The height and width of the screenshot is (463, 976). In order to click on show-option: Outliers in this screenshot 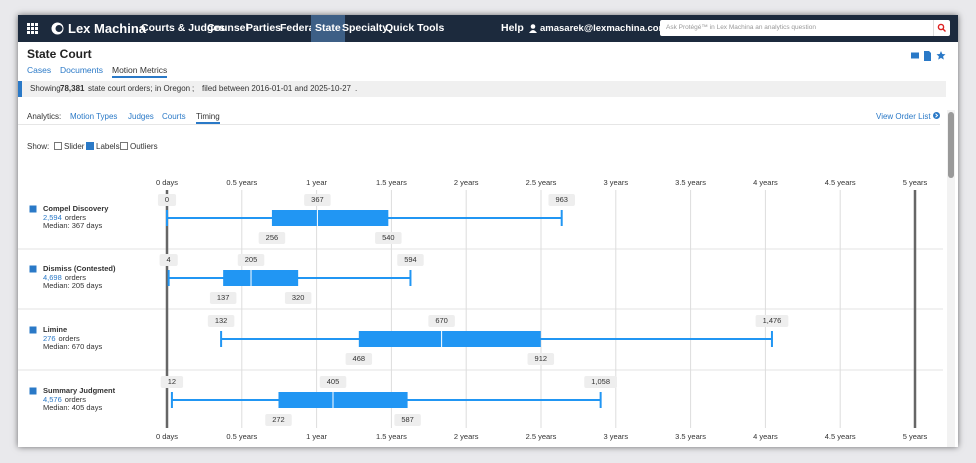, I will do `click(139, 146)`.